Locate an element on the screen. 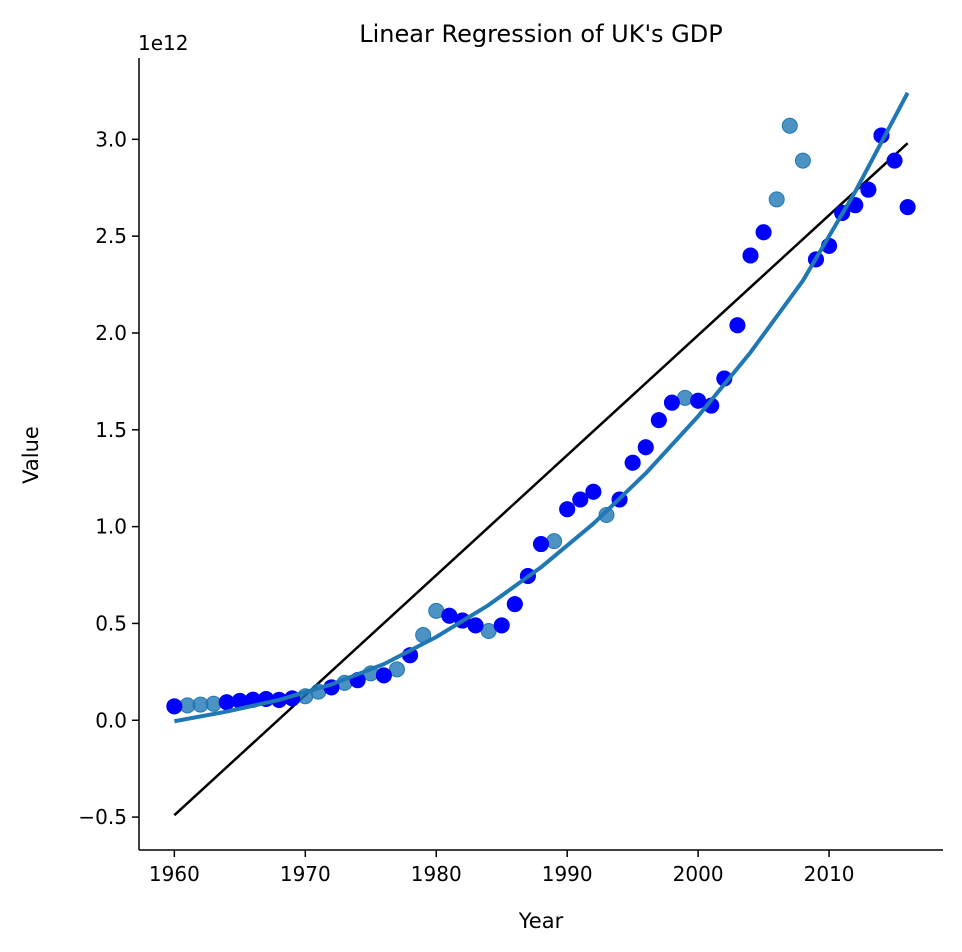 The width and height of the screenshot is (962, 952). y-tick-label: 0.5 is located at coordinates (111, 623).